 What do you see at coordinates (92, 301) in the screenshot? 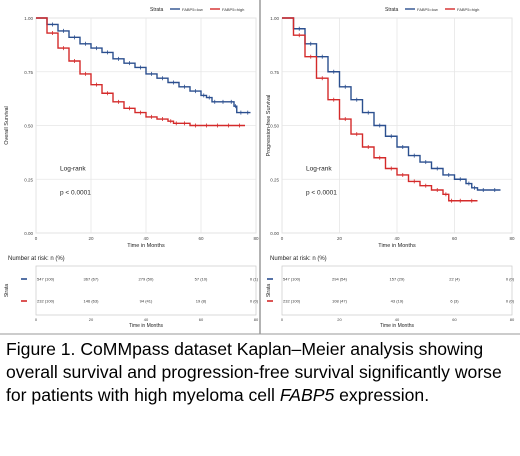
I see `risk-cell: 146 (63)` at bounding box center [92, 301].